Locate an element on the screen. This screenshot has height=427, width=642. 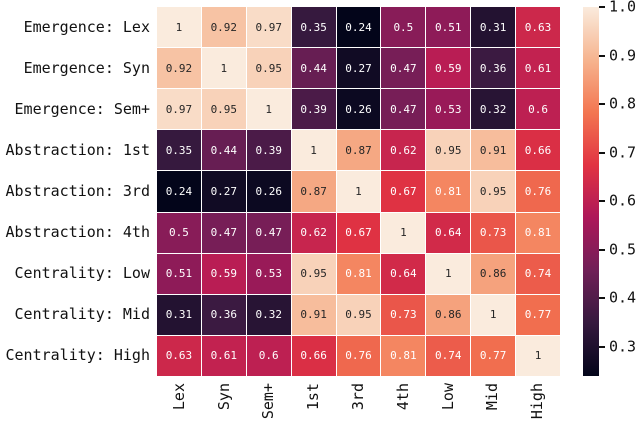
col-label: 1st is located at coordinates (313, 397).